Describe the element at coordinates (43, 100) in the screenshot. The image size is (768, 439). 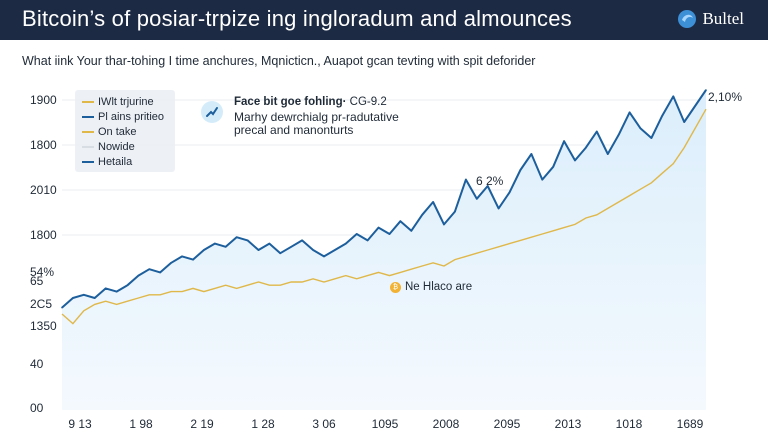
I see `y-tick-label: 1900` at that location.